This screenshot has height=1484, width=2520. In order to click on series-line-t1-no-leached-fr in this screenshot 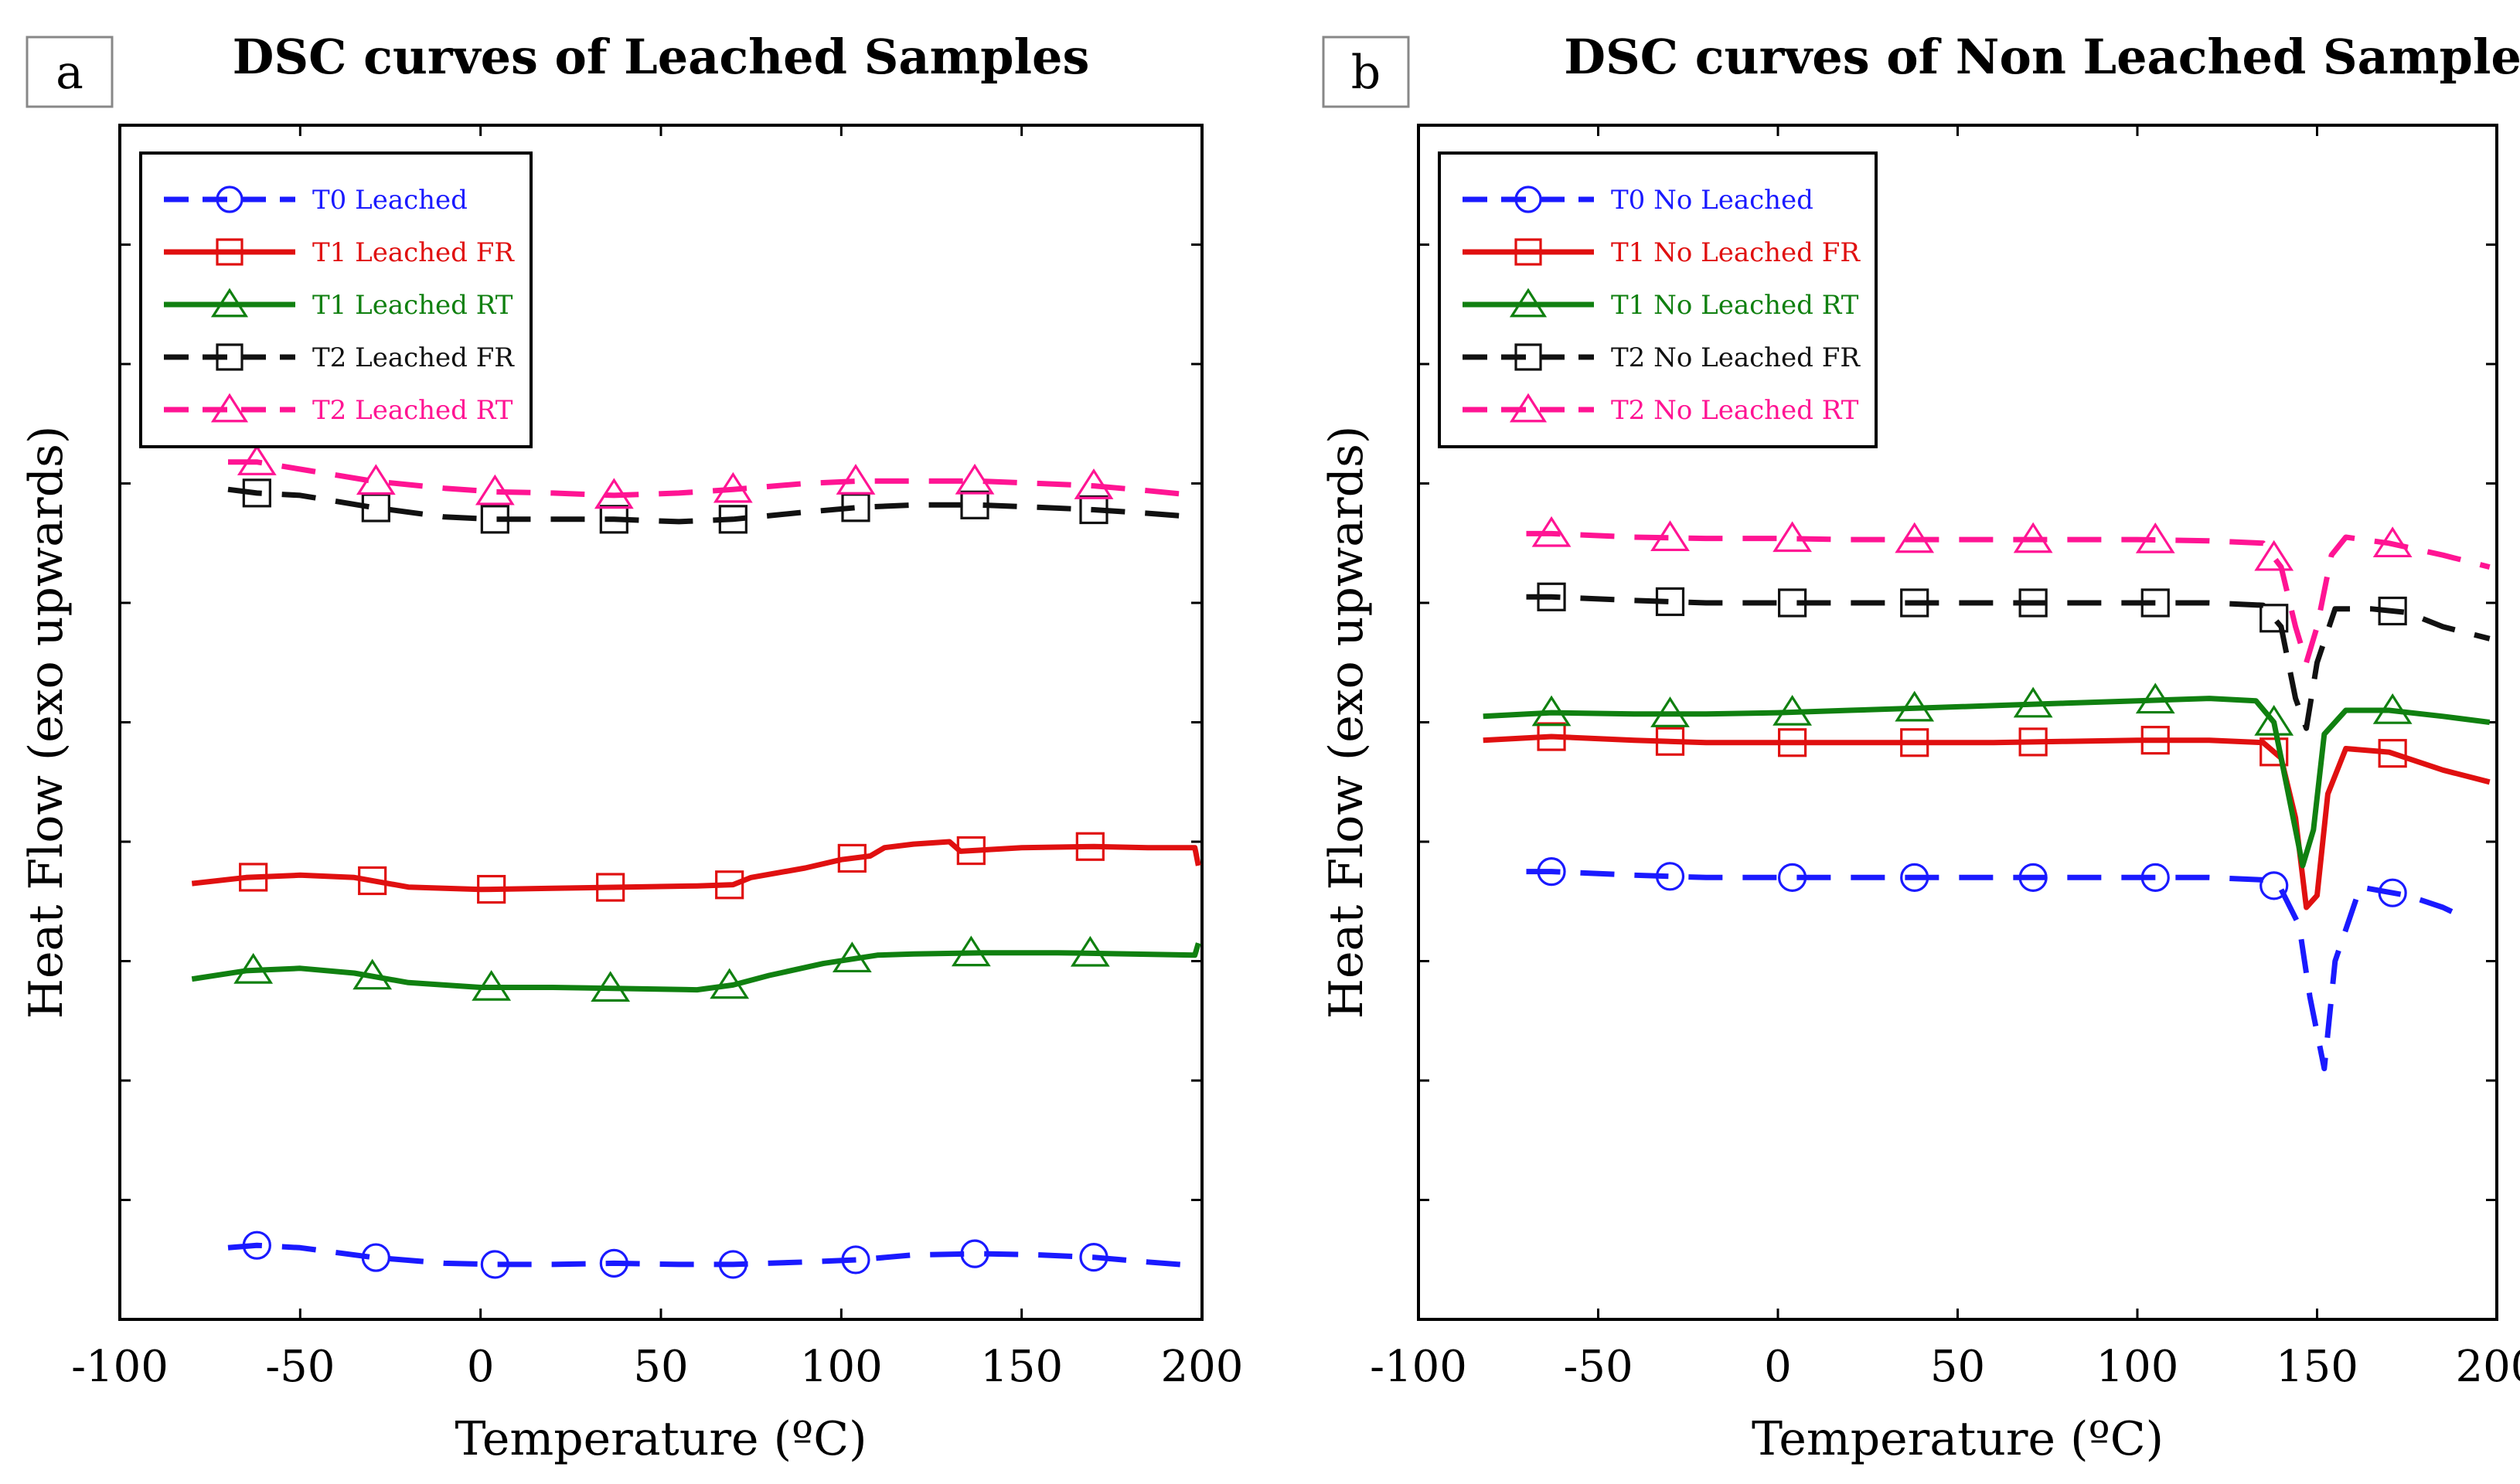, I will do `click(1987, 821)`.